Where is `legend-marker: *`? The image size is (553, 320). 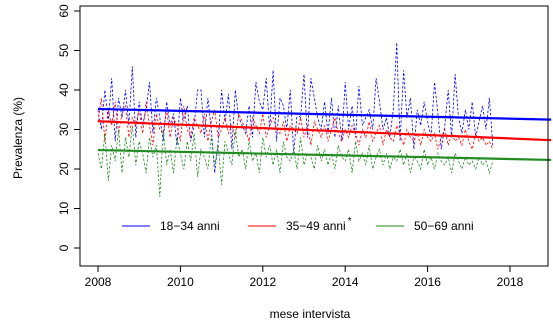
legend-marker: * is located at coordinates (350, 221).